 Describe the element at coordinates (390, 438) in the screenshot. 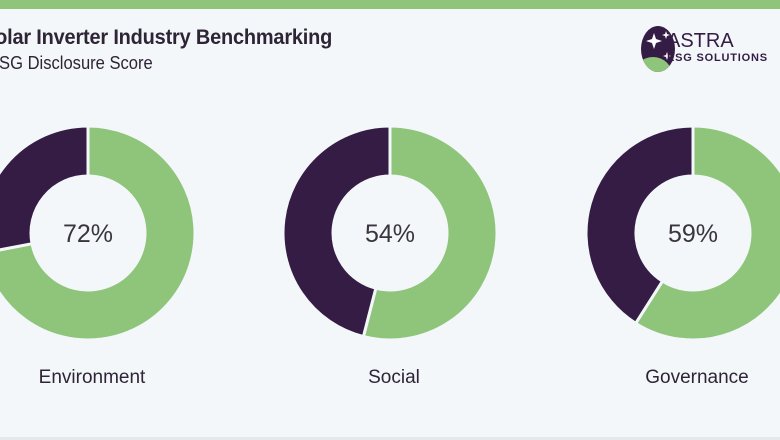

I see `bottom-divider` at that location.